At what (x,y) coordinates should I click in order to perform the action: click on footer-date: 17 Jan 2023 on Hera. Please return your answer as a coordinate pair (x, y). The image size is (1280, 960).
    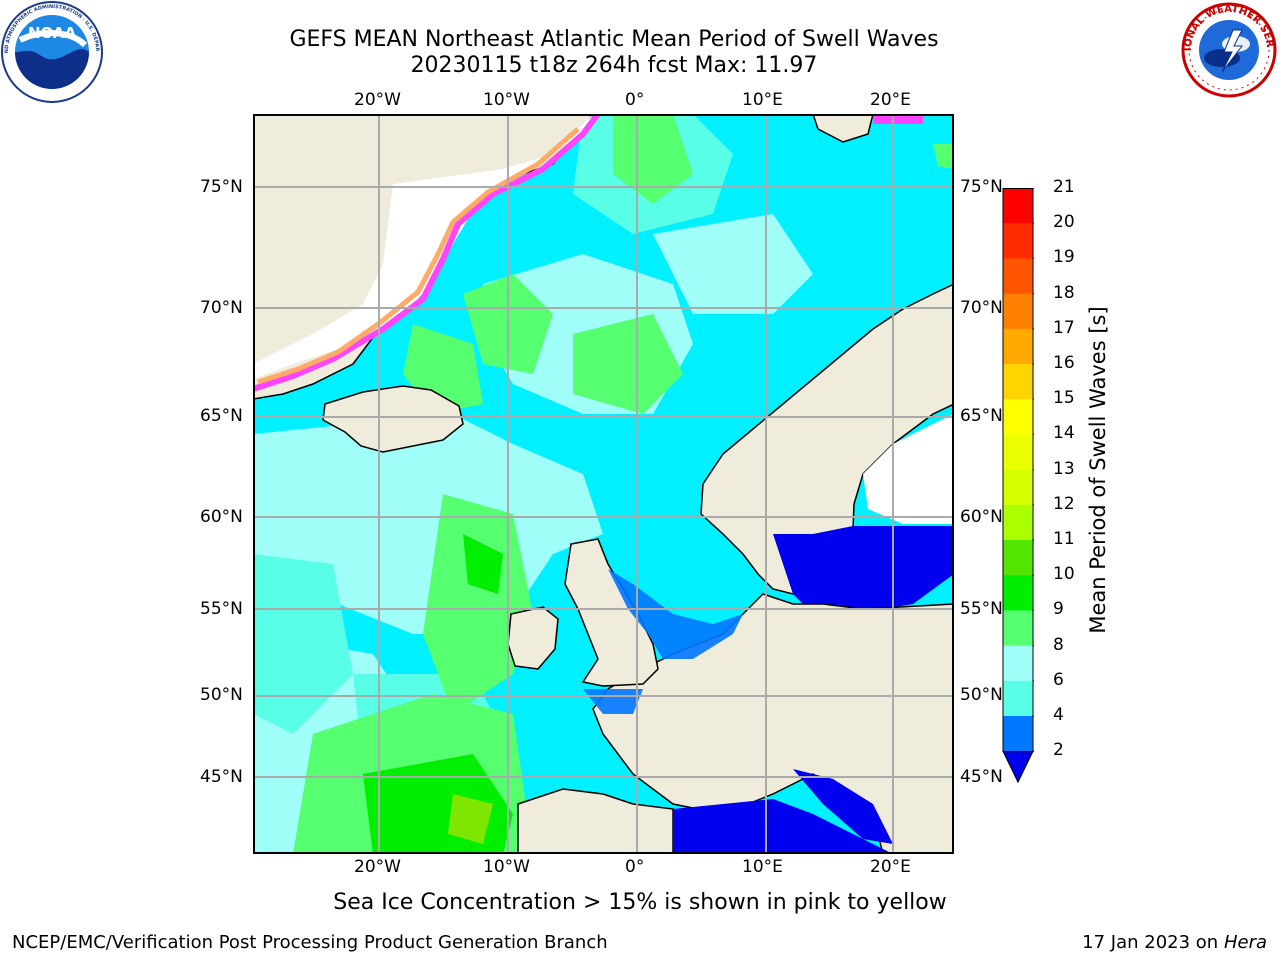
    Looking at the image, I should click on (1174, 942).